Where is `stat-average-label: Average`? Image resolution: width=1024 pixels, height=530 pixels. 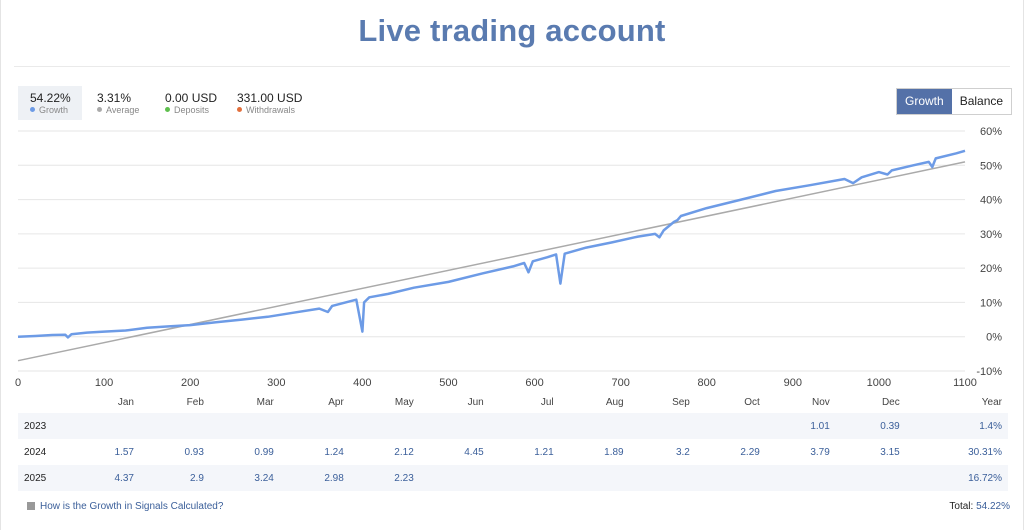
stat-average-label: Average is located at coordinates (123, 110).